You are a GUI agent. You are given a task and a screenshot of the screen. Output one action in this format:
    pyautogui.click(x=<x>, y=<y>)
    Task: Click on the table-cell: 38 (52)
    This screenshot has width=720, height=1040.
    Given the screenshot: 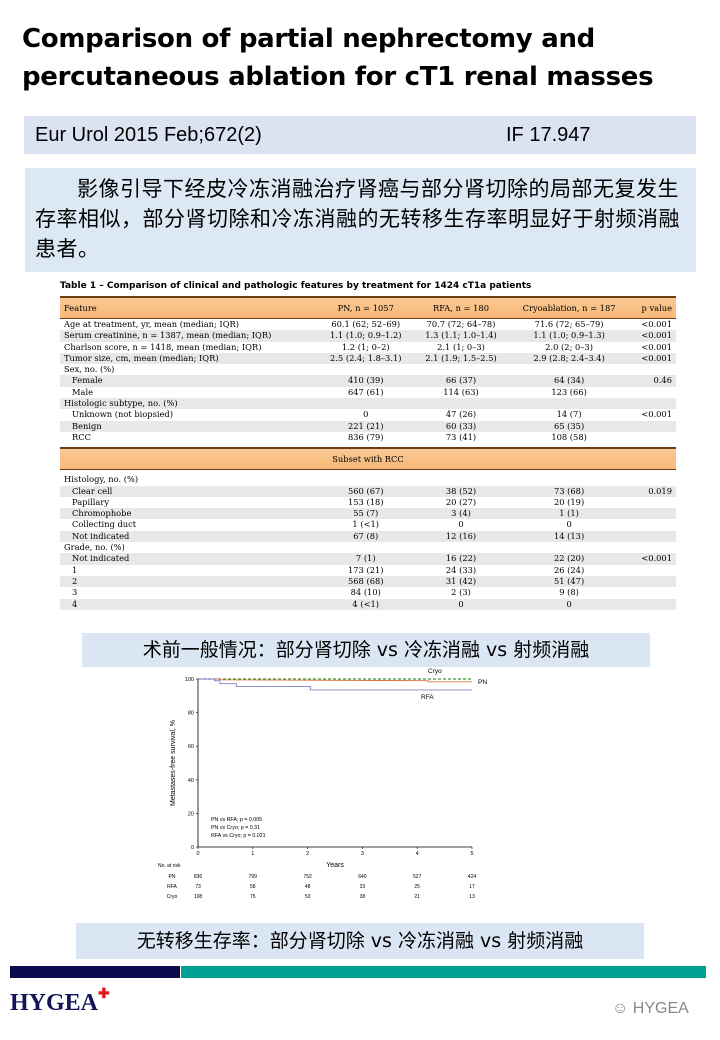 What is the action you would take?
    pyautogui.click(x=461, y=491)
    